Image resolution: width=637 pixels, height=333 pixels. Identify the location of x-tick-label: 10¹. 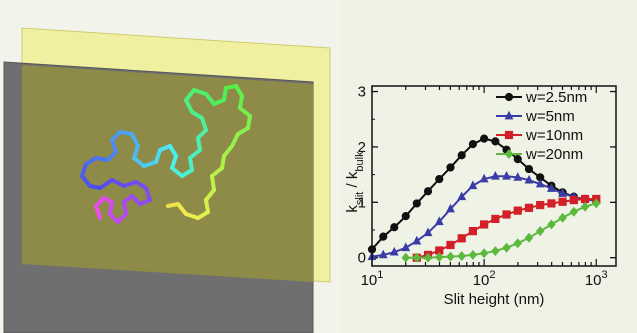
(372, 279).